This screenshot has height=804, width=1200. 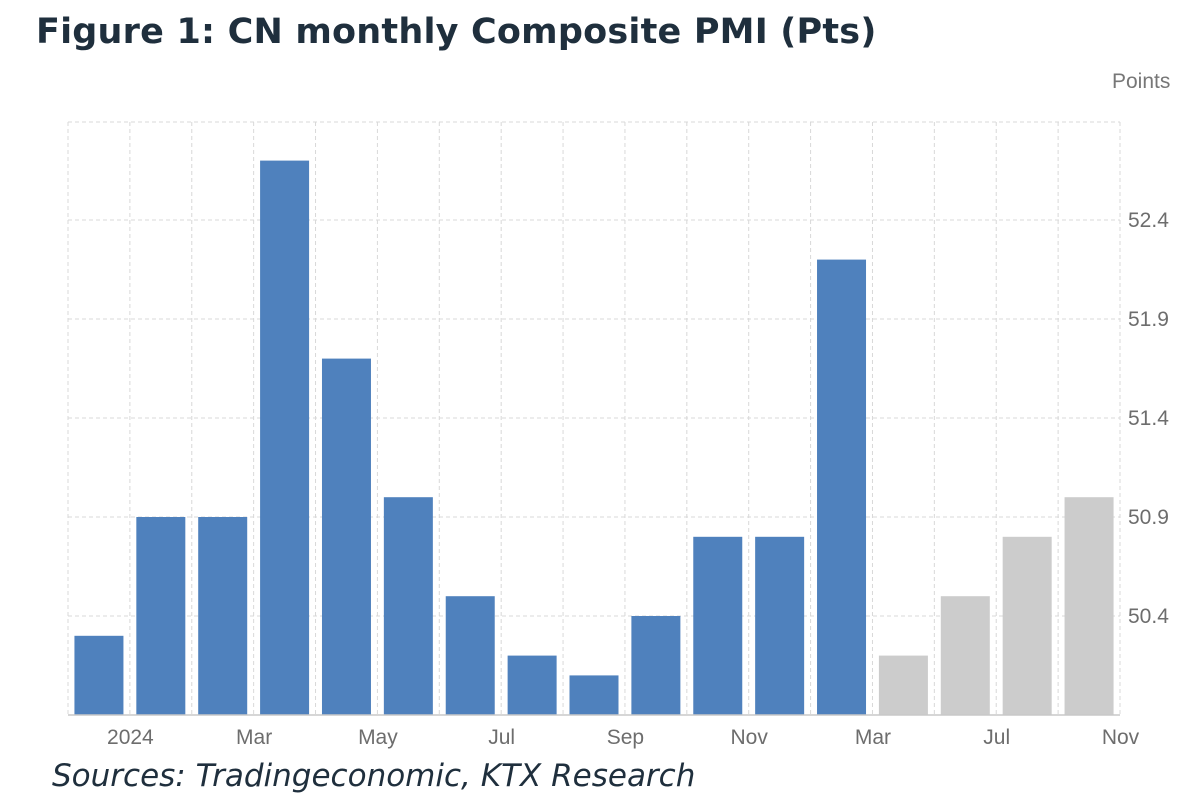 What do you see at coordinates (456, 32) in the screenshot?
I see `chart-title: Figure 1: CN monthly Composite PMI (Pts)` at bounding box center [456, 32].